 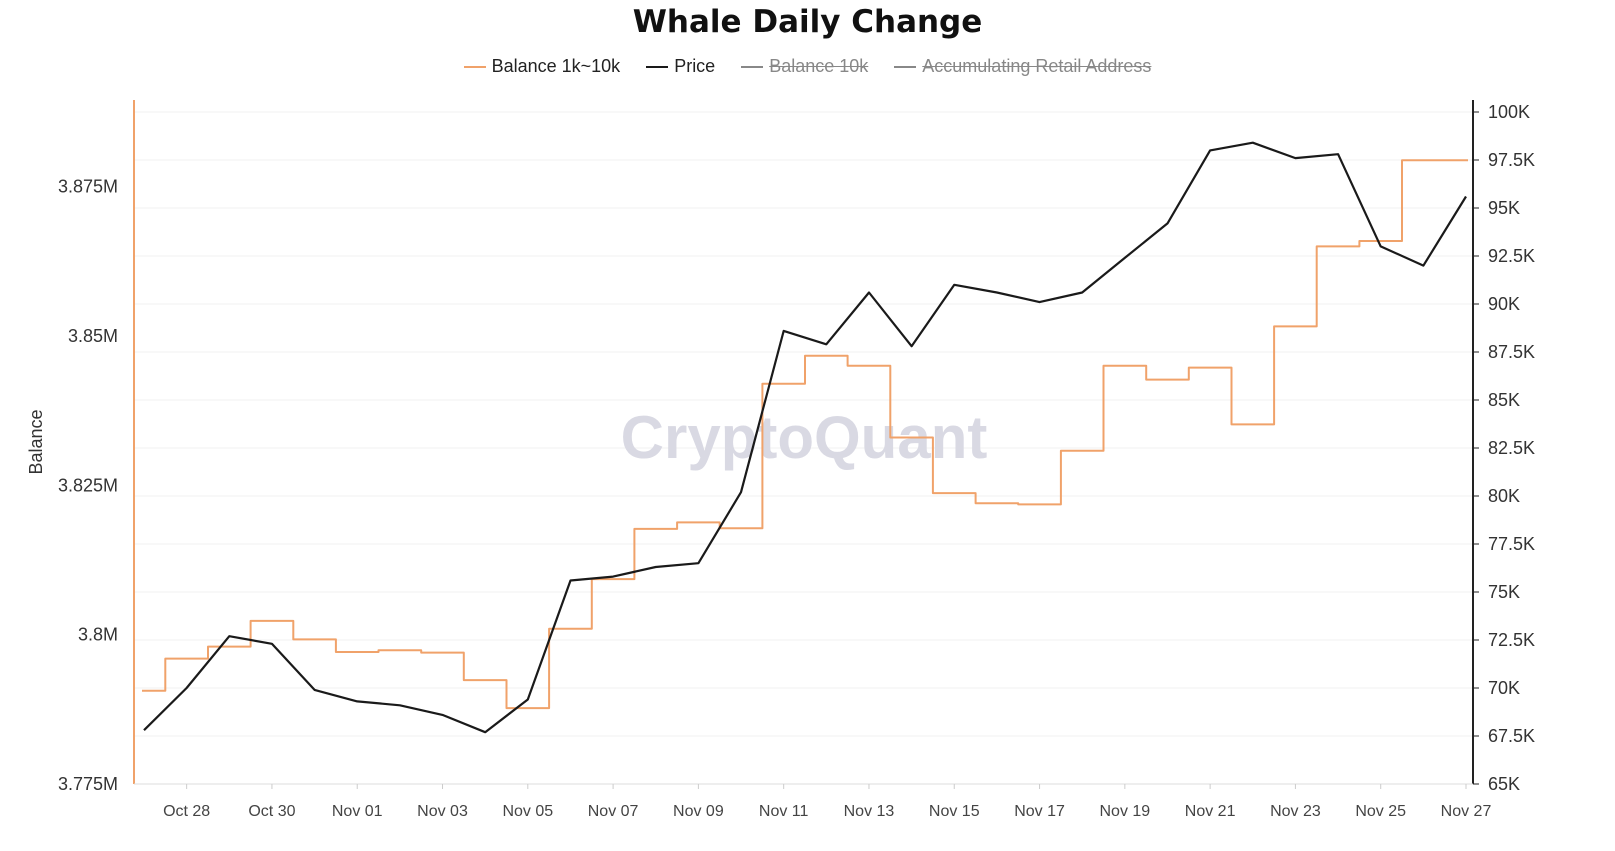 What do you see at coordinates (1511, 352) in the screenshot?
I see `y-right-tick-label: 87.5K` at bounding box center [1511, 352].